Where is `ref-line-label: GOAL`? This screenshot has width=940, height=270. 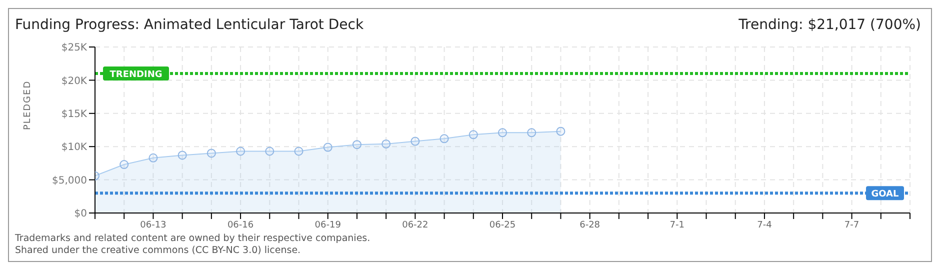
ref-line-label: GOAL is located at coordinates (885, 195).